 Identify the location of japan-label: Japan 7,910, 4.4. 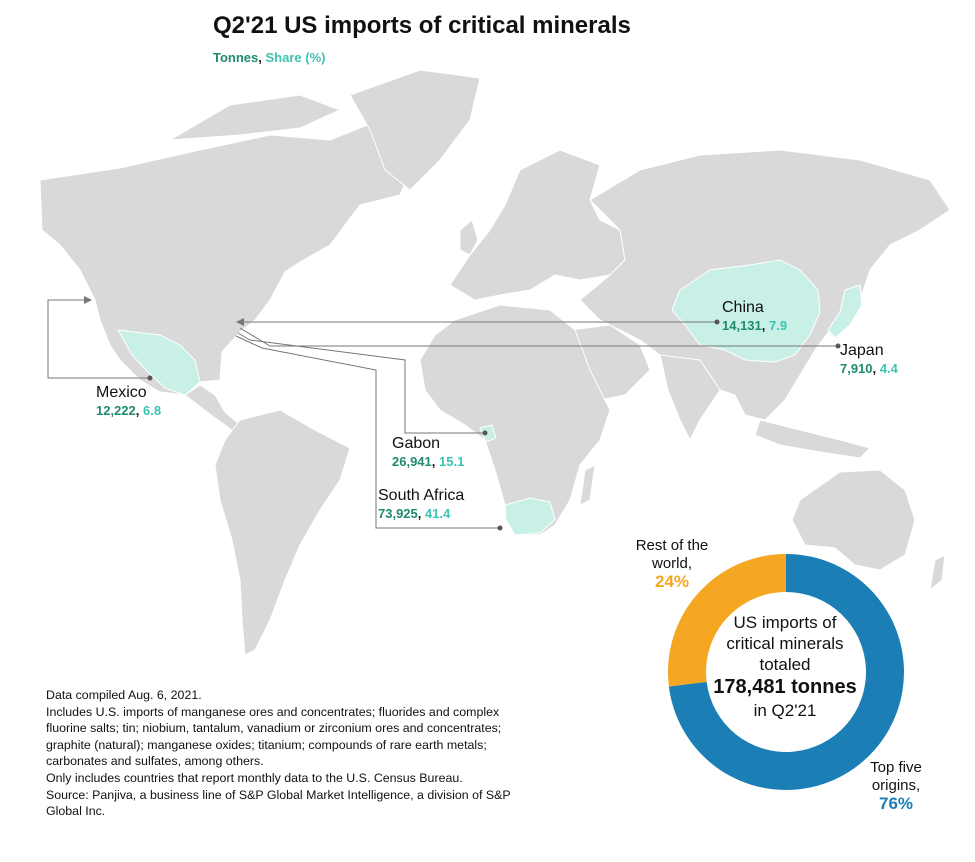
(869, 359).